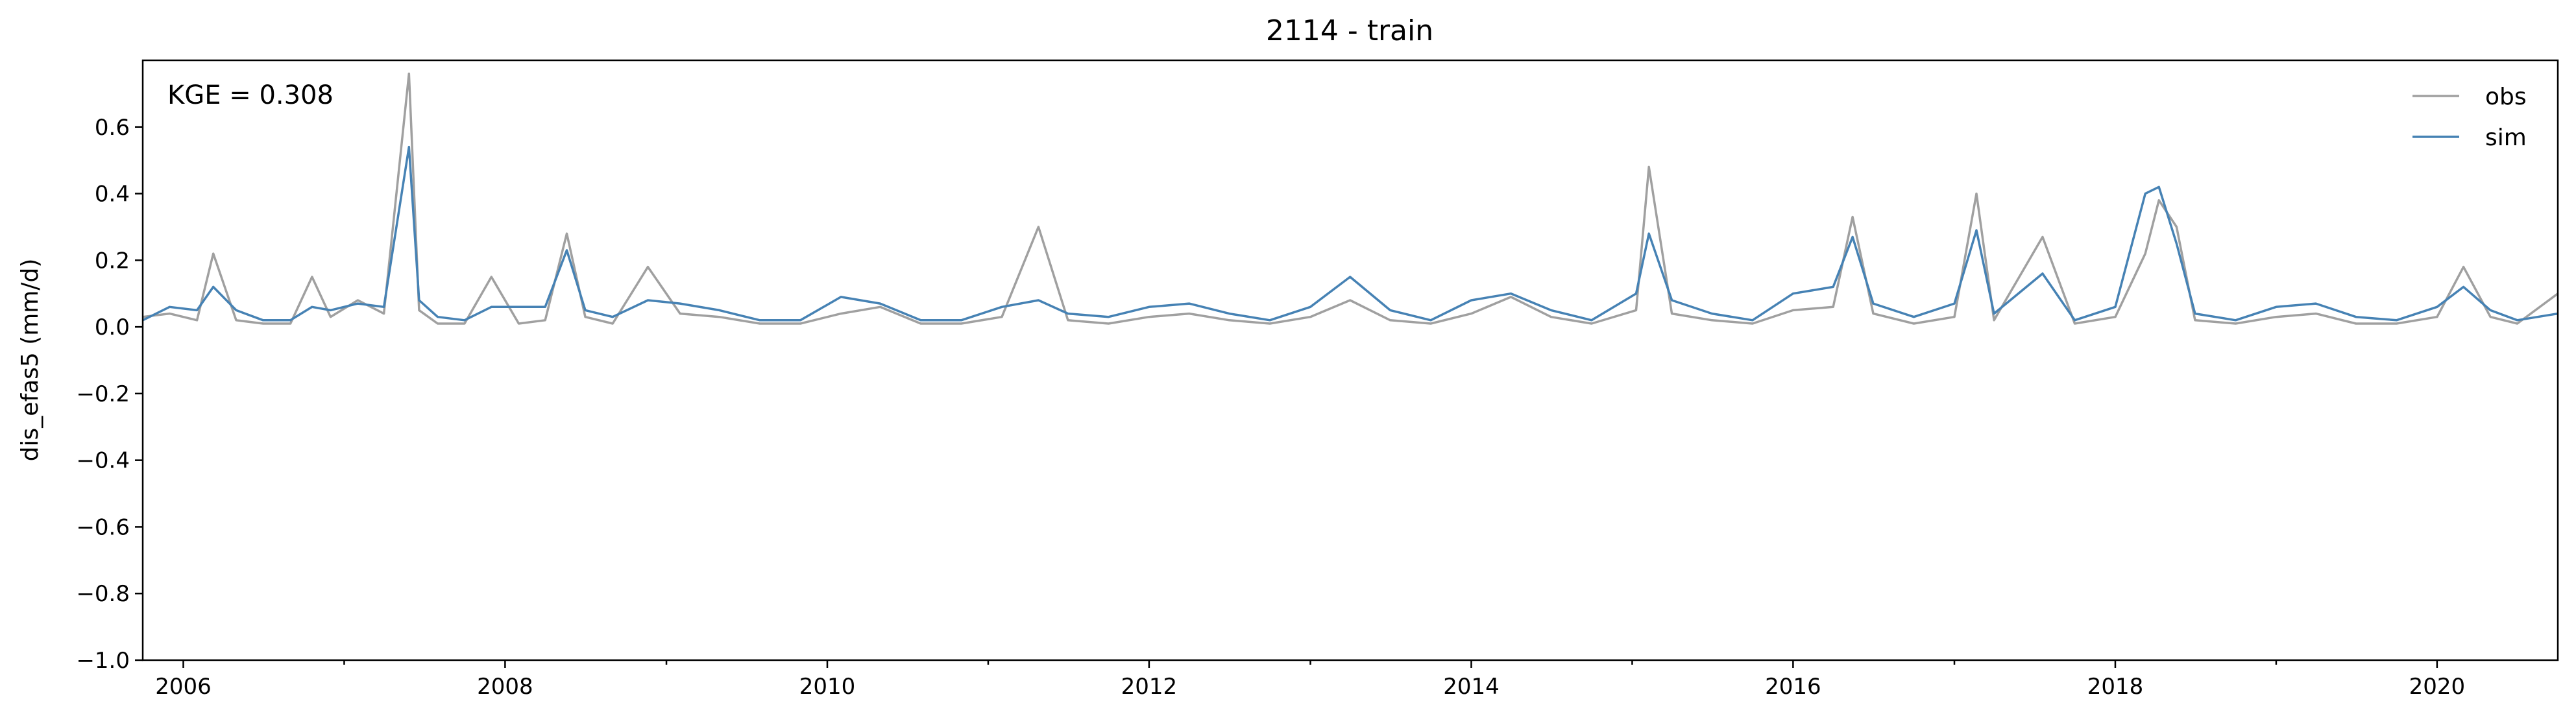  What do you see at coordinates (1793, 687) in the screenshot?
I see `x-tick-label: 2016` at bounding box center [1793, 687].